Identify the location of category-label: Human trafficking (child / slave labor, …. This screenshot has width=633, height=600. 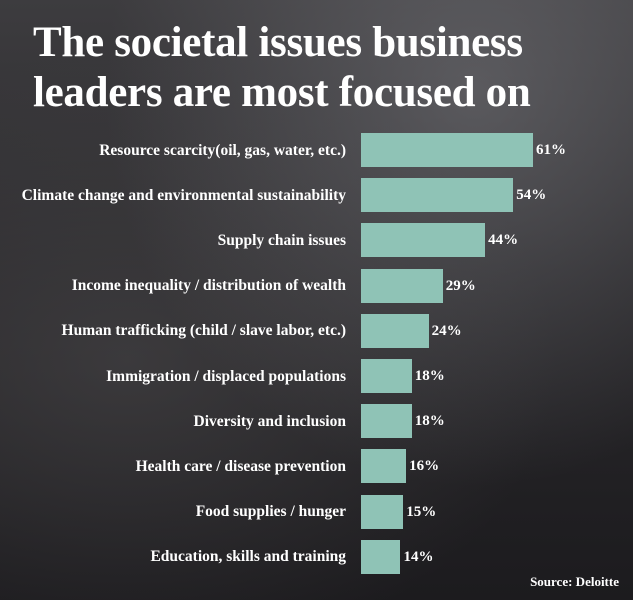
(203, 331).